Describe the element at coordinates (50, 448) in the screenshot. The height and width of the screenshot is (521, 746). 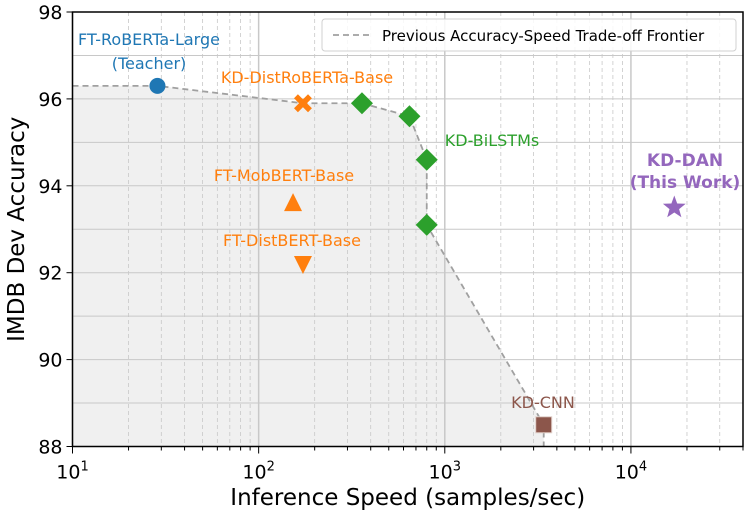
I see `y-tick-label: 88` at that location.